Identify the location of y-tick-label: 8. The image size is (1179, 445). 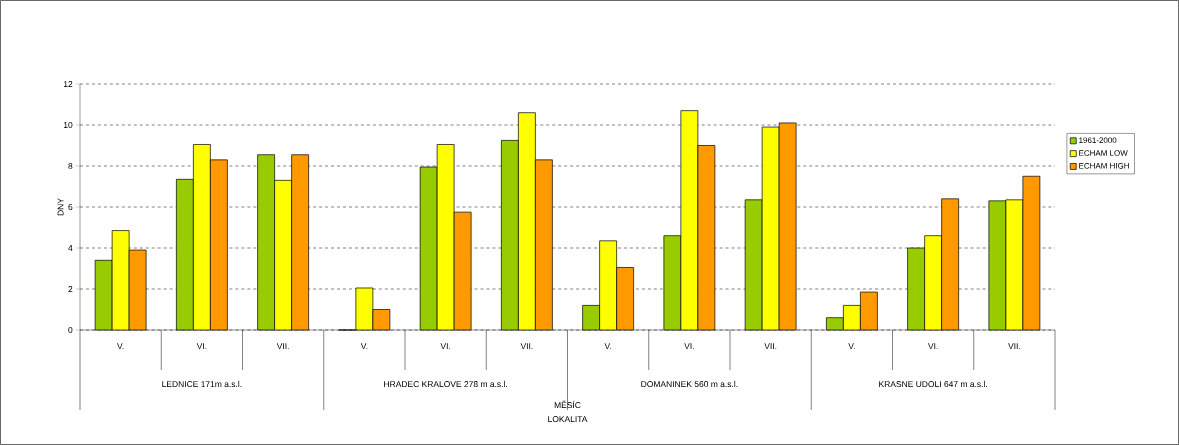
(70, 166).